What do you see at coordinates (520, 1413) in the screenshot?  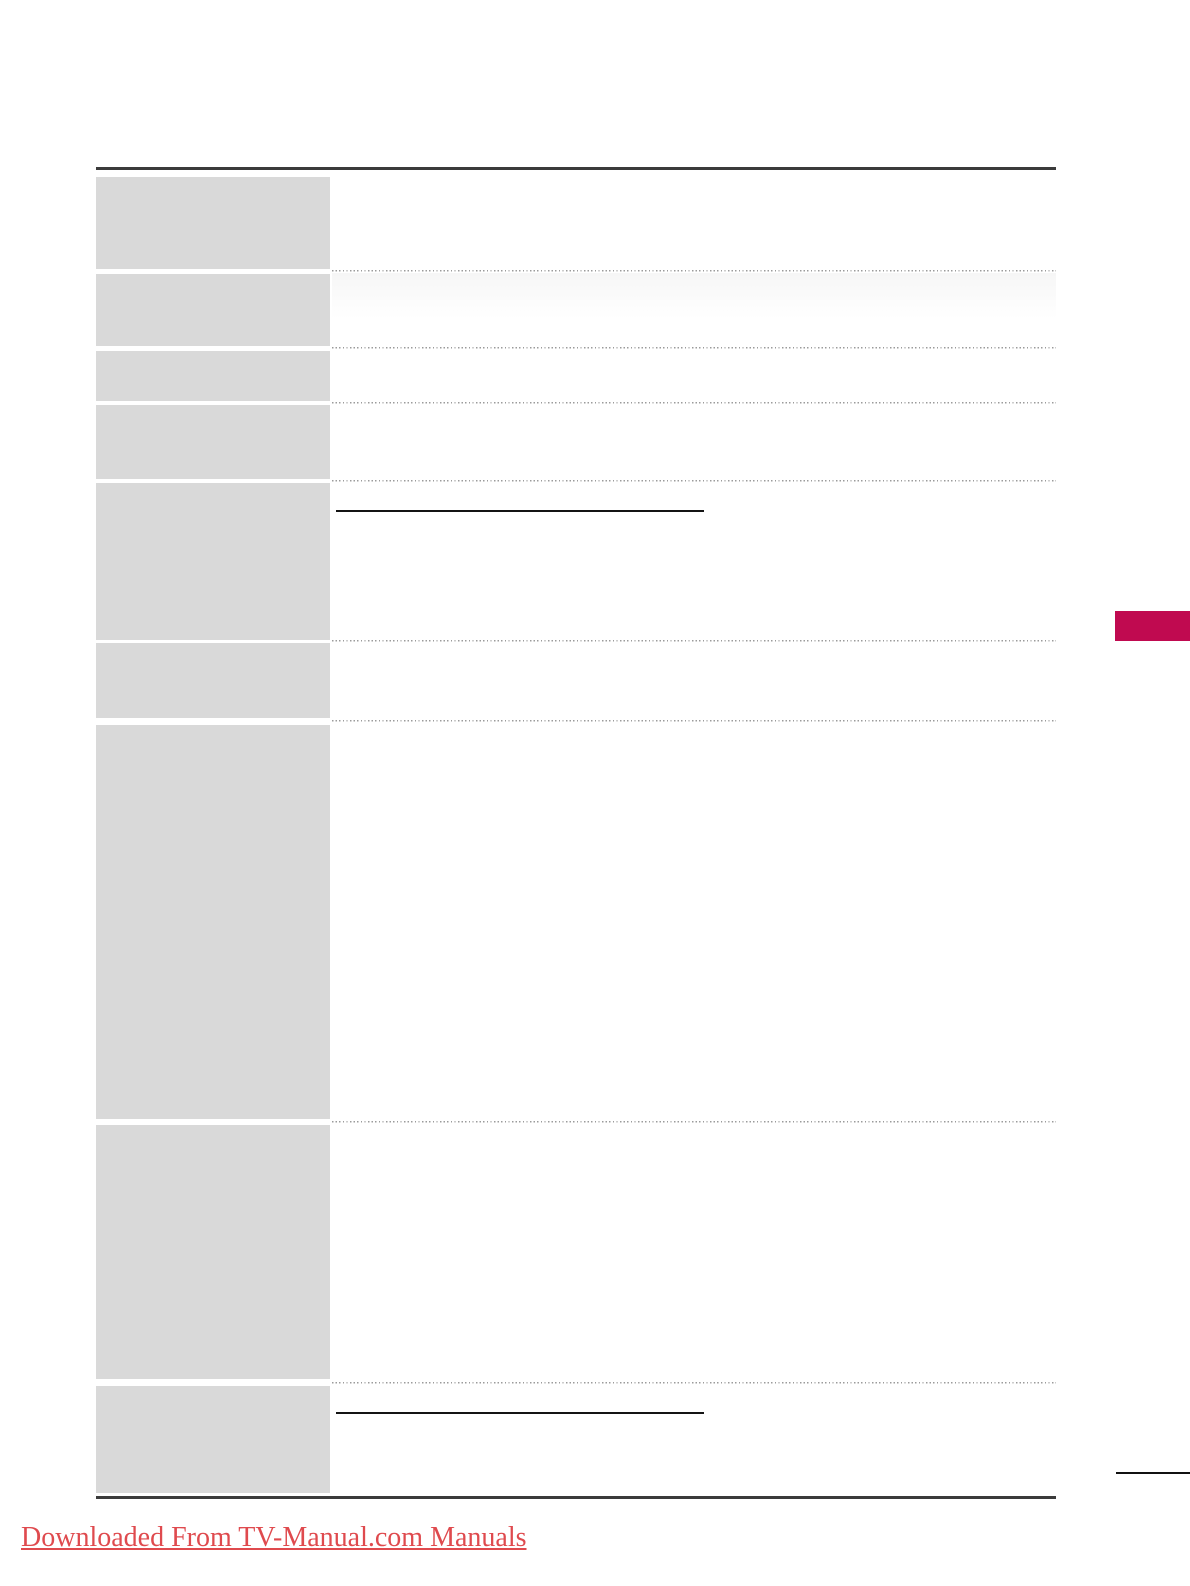 I see `heading-underline-row9` at bounding box center [520, 1413].